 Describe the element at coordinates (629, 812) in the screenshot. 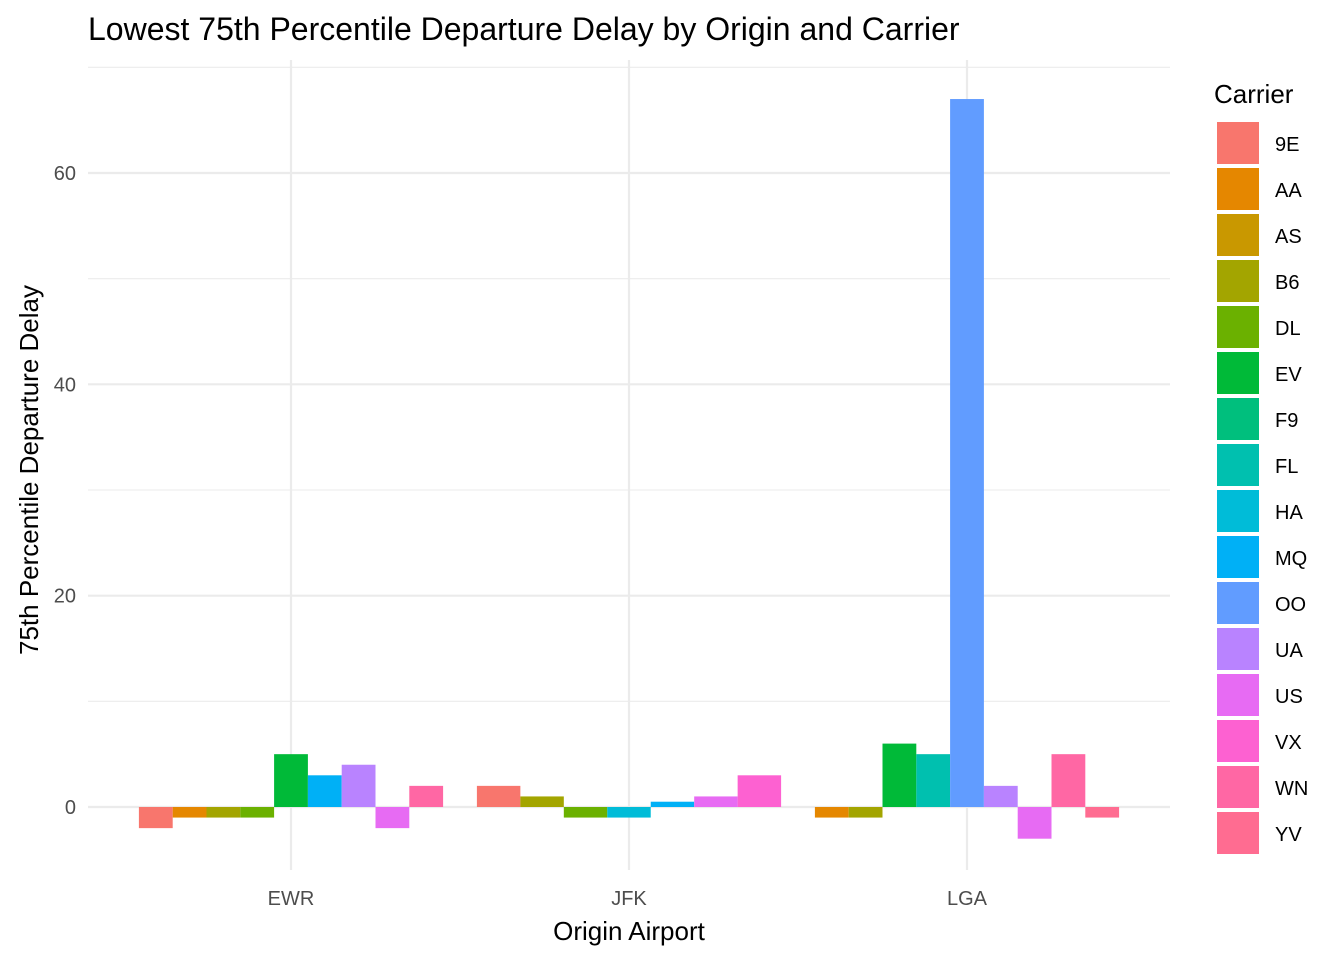

I see `bar-ha-jfk` at that location.